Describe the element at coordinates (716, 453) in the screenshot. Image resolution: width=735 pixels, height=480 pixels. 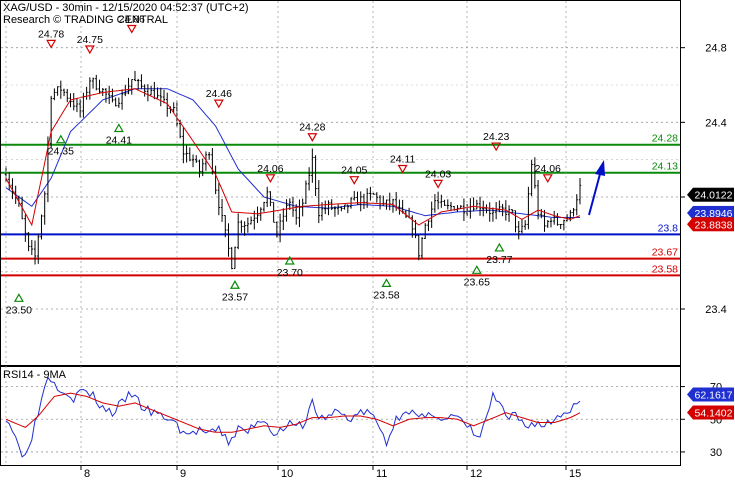
I see `rsi-axis-label: 30` at that location.